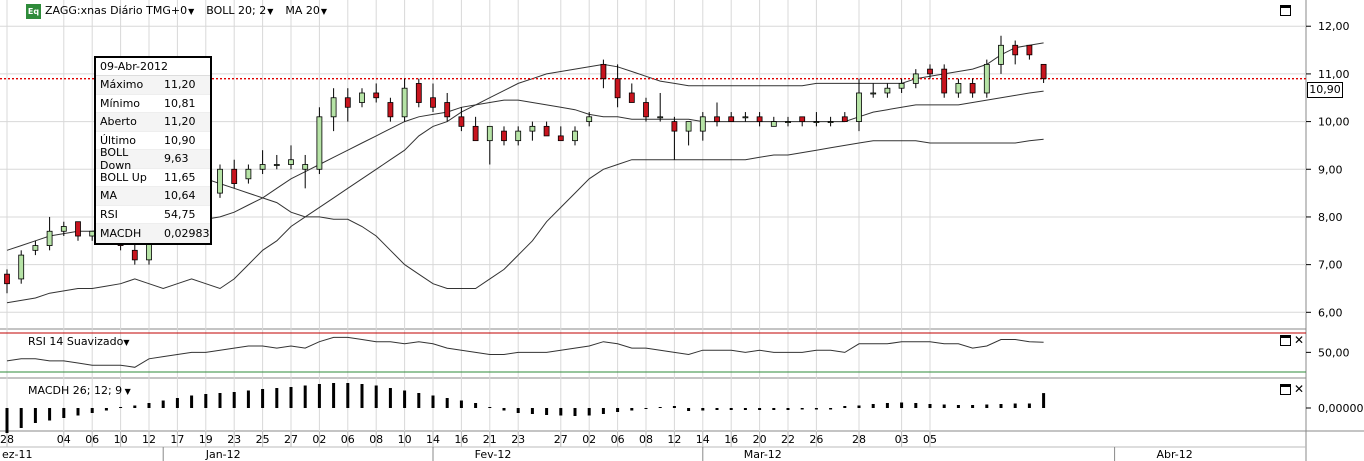  I want to click on maximize-icon, so click(1285, 10).